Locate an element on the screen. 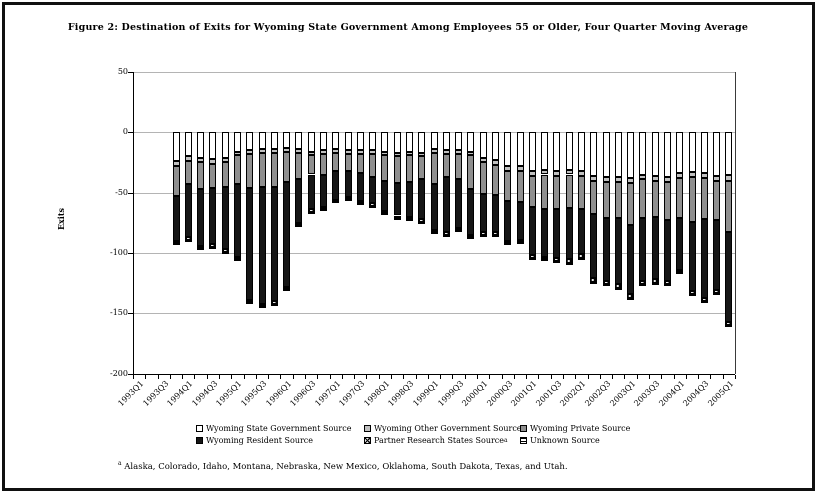  plot-right-border is located at coordinates (735, 223).